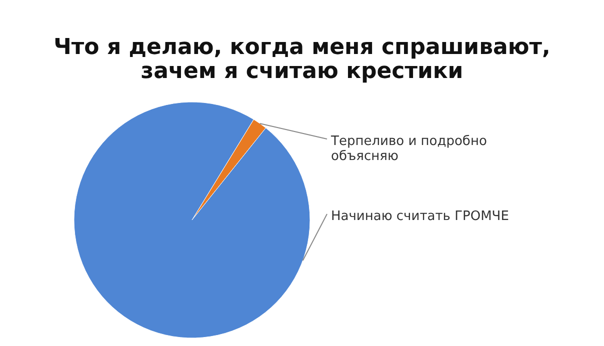  I want to click on slice-label: Начинаю считать ГРОМЧЕ, so click(420, 216).